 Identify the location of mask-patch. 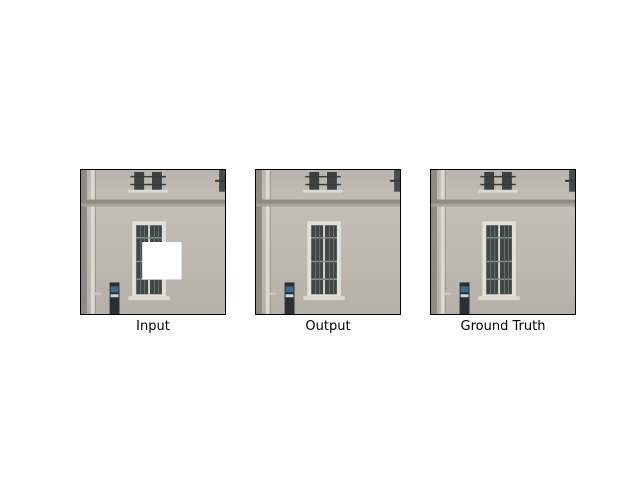
(162, 261).